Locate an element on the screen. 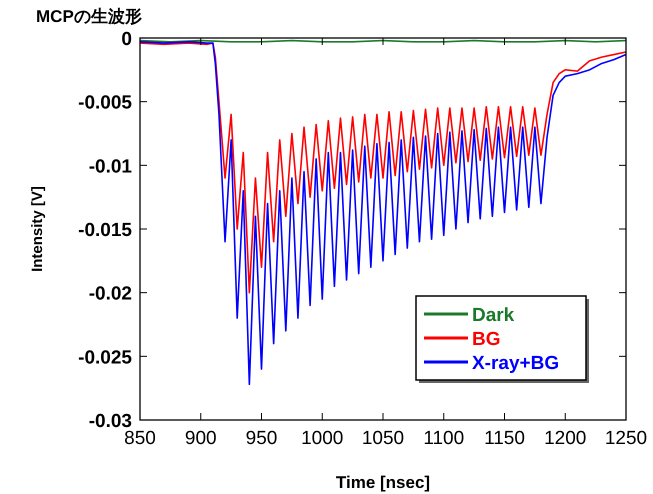  y-axis-title: Intensity [V] is located at coordinates (37, 229).